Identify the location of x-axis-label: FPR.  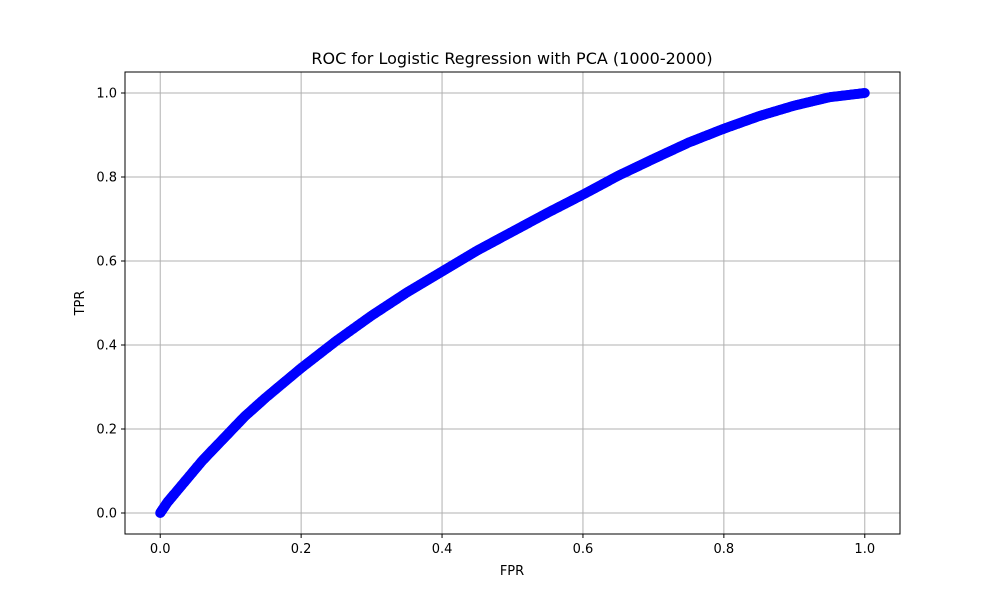
(512, 571).